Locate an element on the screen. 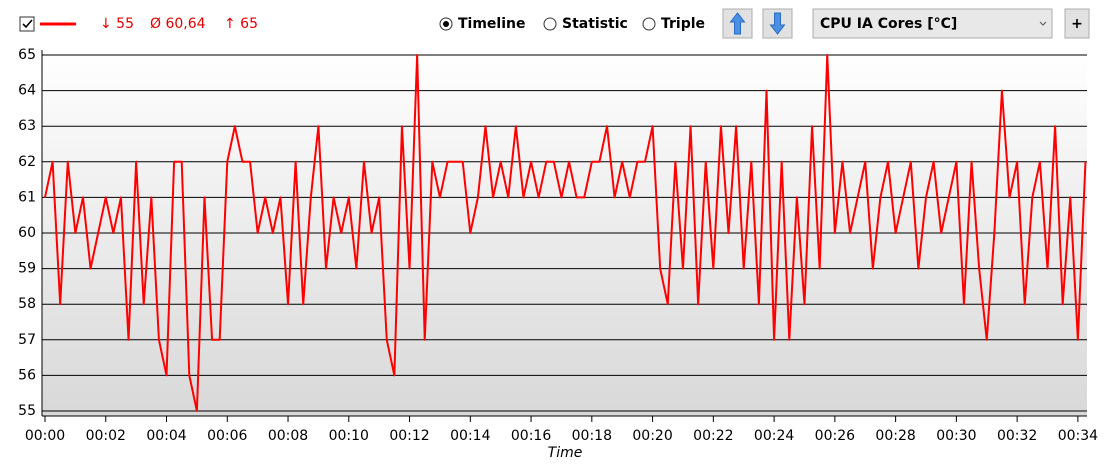  dropdown-caret is located at coordinates (1043, 23).